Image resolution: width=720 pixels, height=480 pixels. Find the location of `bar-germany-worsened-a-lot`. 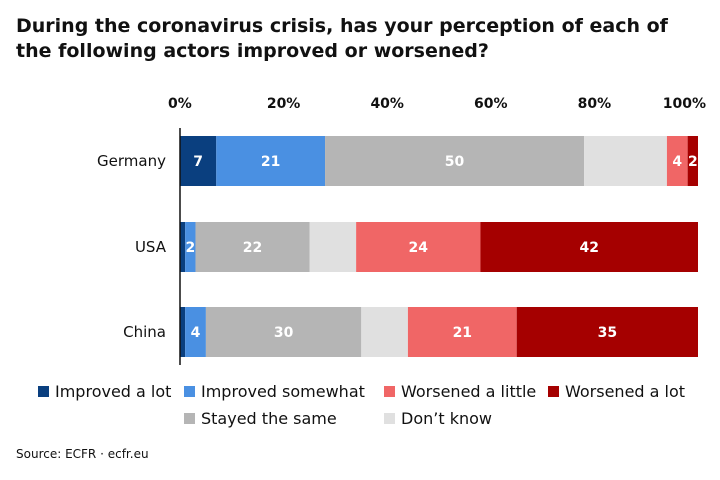

bar-germany-worsened-a-lot is located at coordinates (692, 161).